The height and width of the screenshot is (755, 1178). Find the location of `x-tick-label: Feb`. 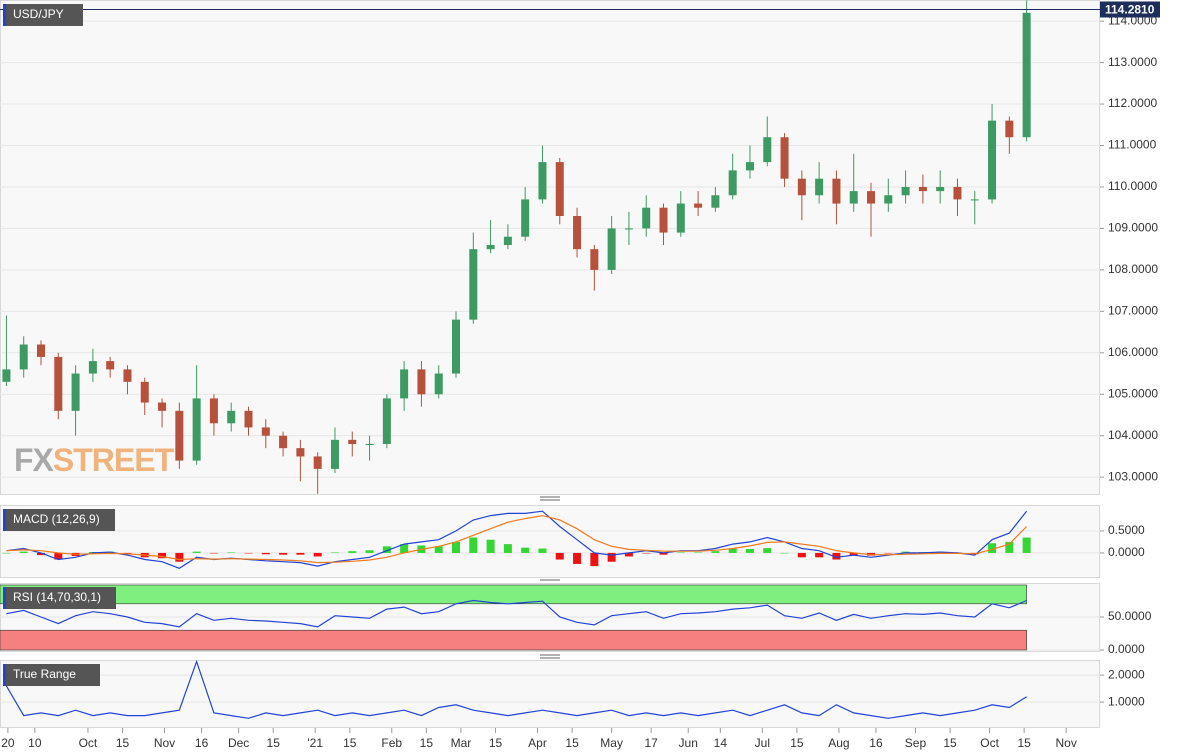

x-tick-label: Feb is located at coordinates (391, 743).